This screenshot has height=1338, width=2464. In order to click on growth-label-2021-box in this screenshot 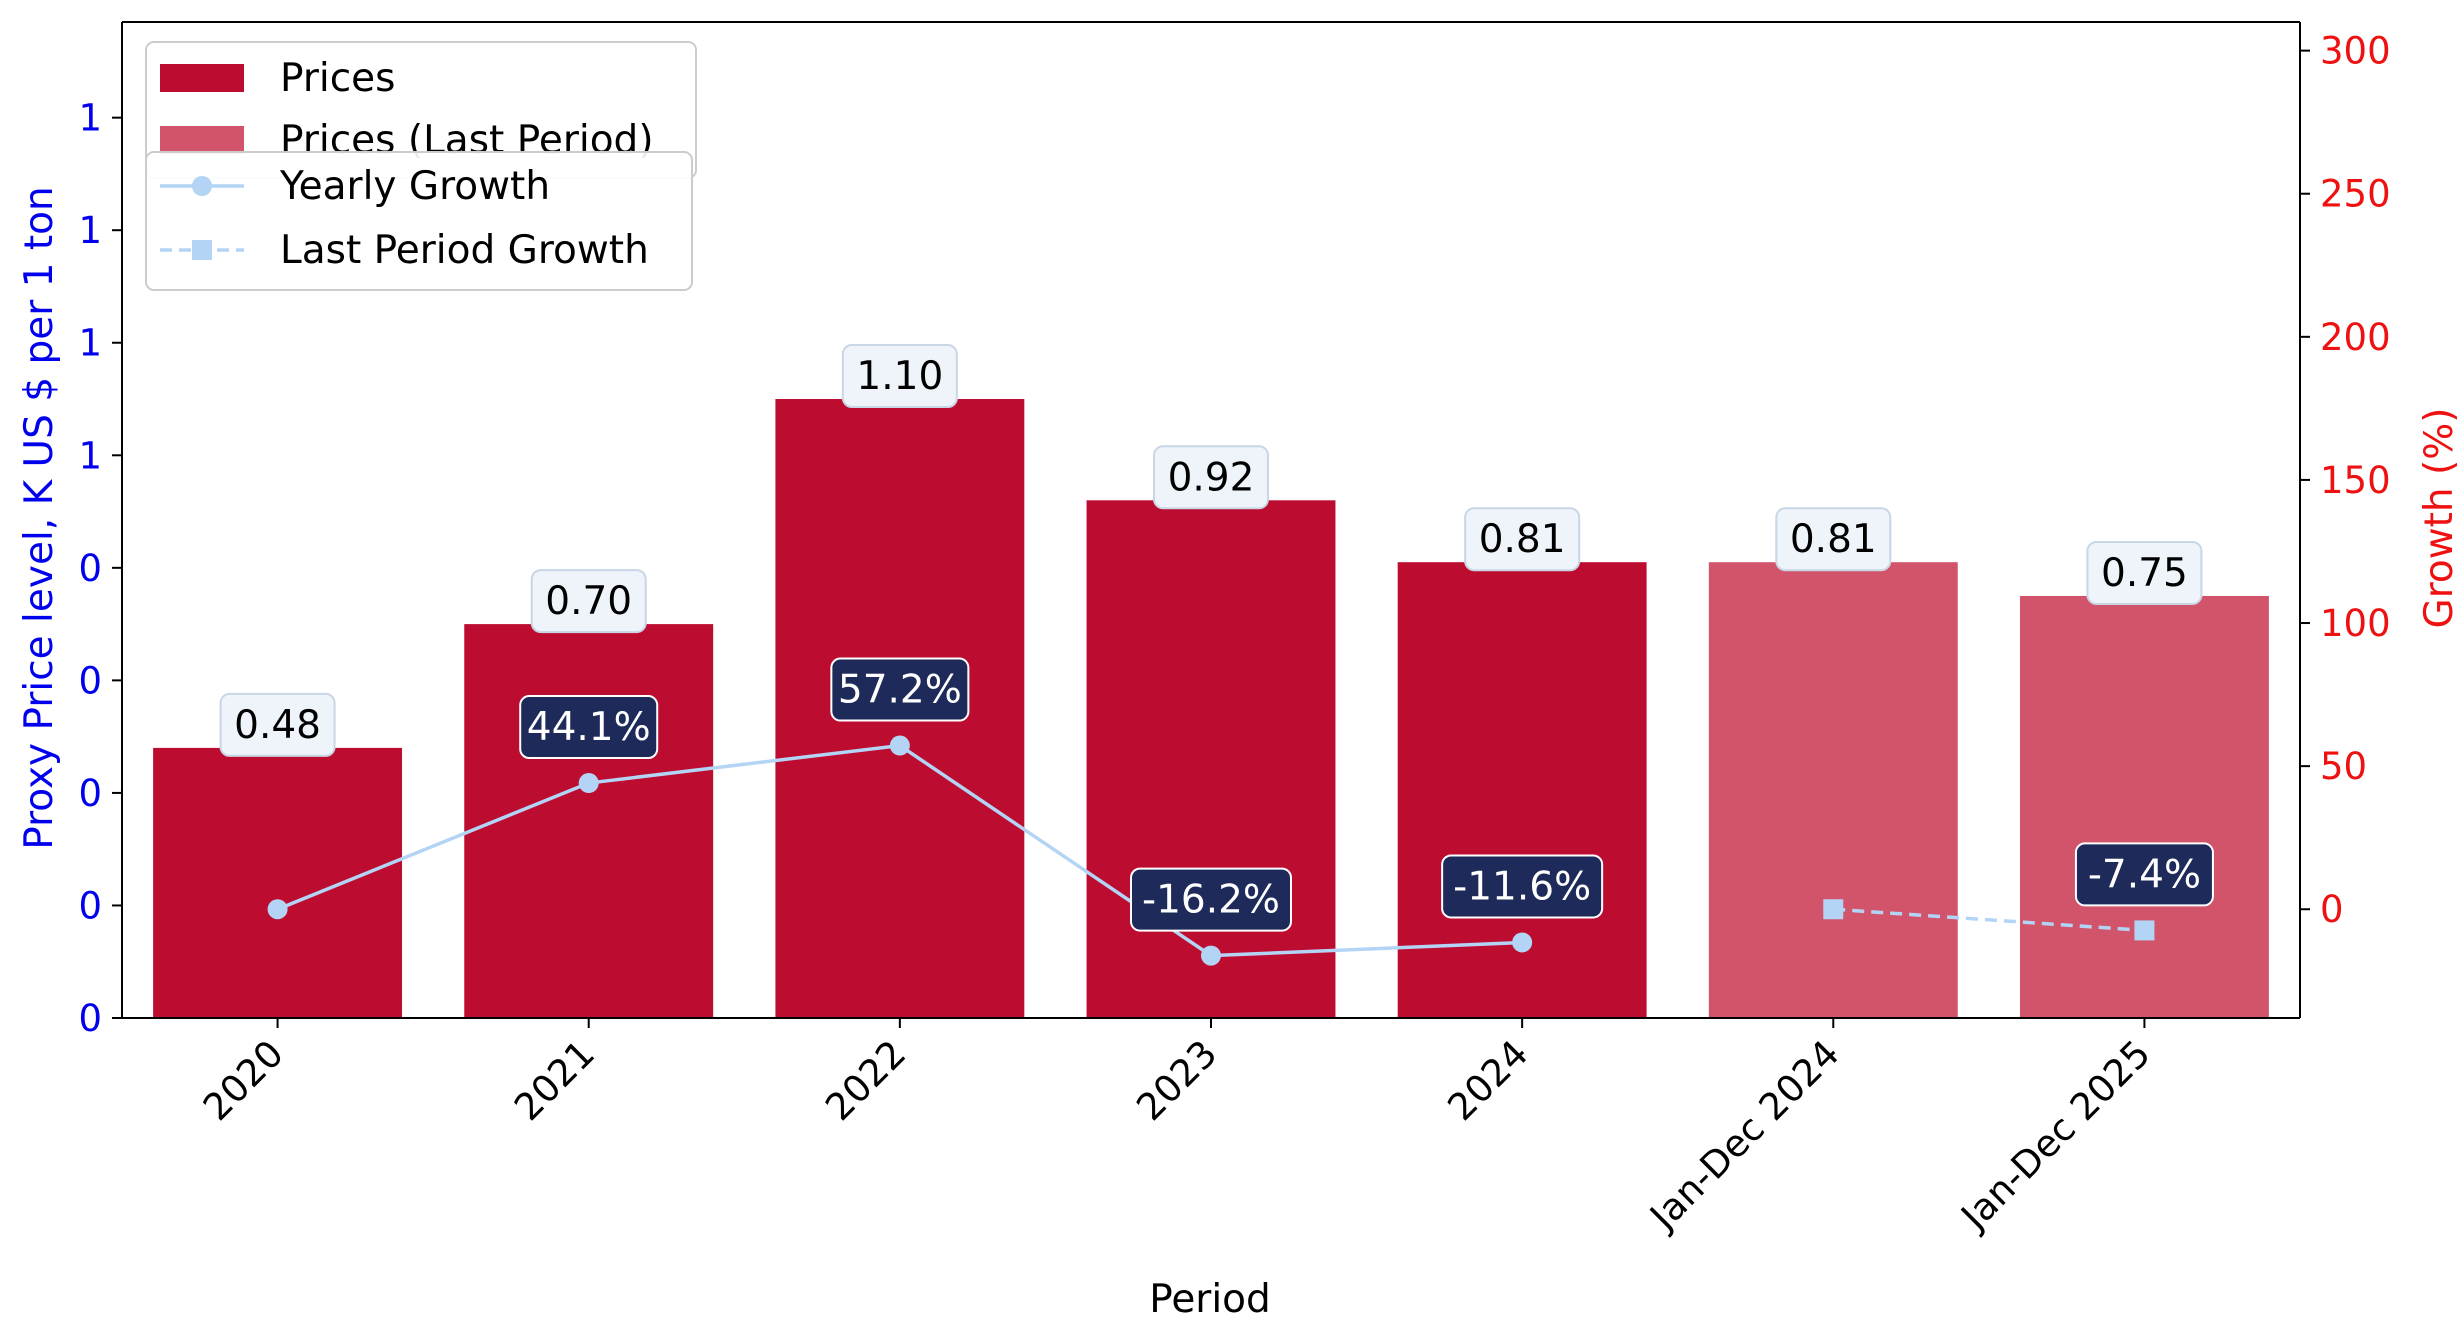, I will do `click(589, 727)`.